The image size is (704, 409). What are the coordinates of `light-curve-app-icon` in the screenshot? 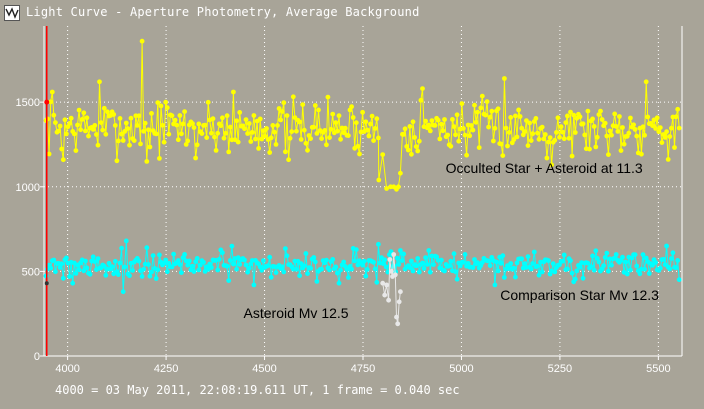 It's located at (12, 13).